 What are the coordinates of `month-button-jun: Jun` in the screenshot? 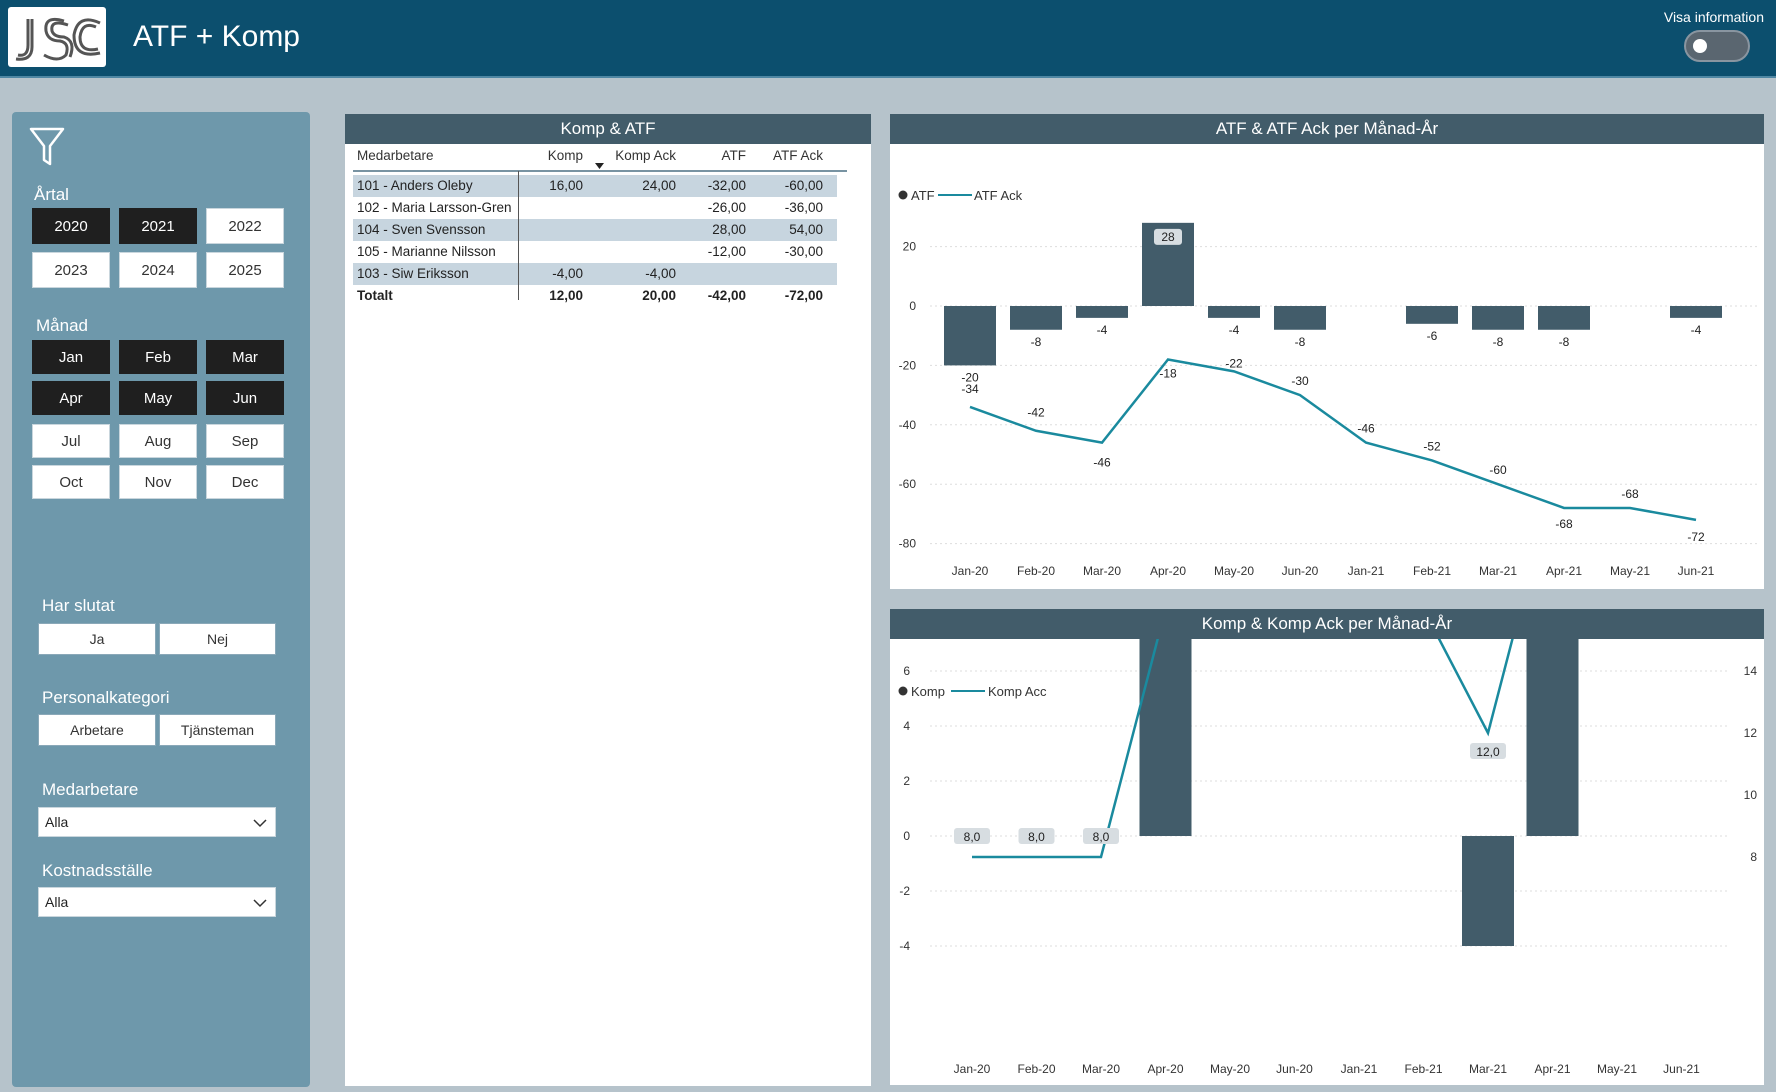 It's located at (245, 398).